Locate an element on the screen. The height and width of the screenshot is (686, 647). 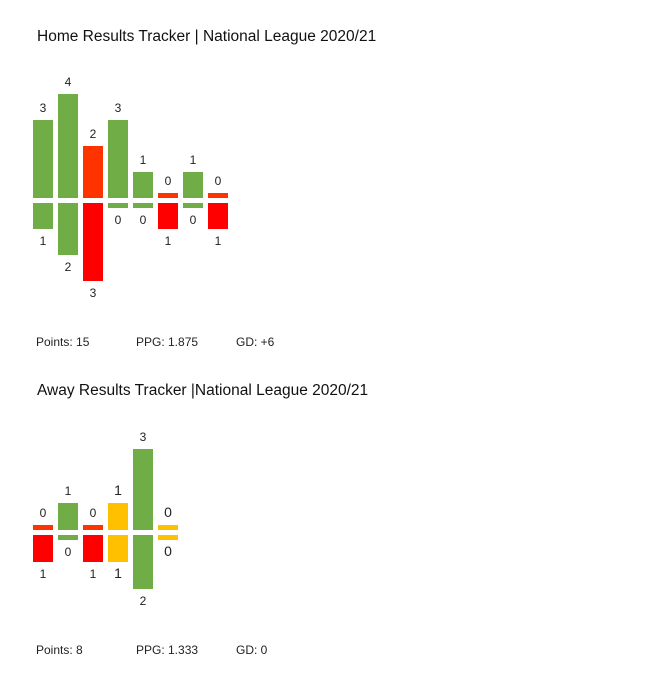
home-goals-against-label-2: 2 is located at coordinates (68, 267).